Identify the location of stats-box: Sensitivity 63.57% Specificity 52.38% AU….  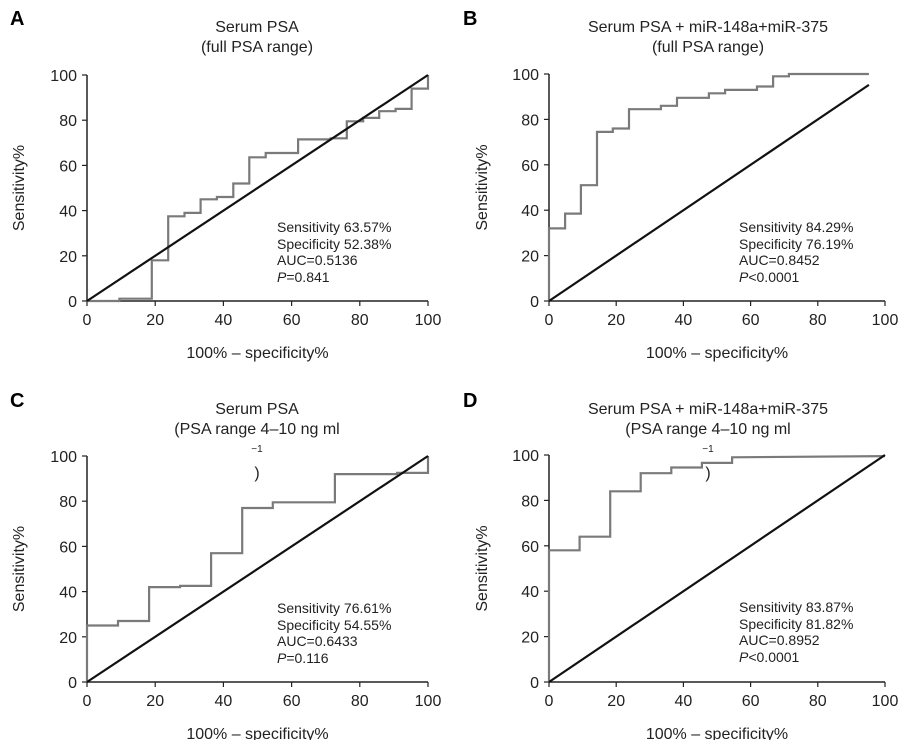
(334, 252).